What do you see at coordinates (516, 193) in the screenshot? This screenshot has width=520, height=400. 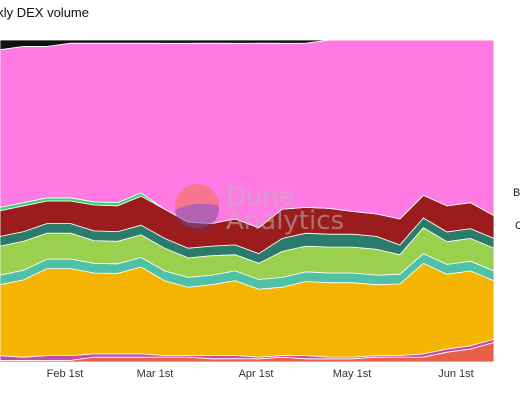 I see `legend-item-b: B` at bounding box center [516, 193].